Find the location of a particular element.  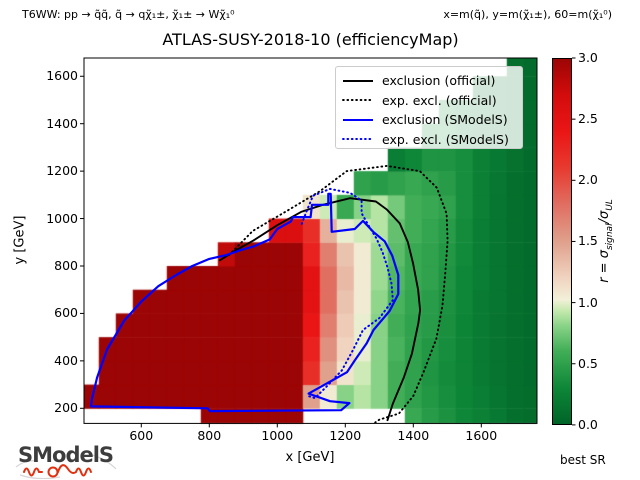

best-sr-label: best SR is located at coordinates (583, 460).